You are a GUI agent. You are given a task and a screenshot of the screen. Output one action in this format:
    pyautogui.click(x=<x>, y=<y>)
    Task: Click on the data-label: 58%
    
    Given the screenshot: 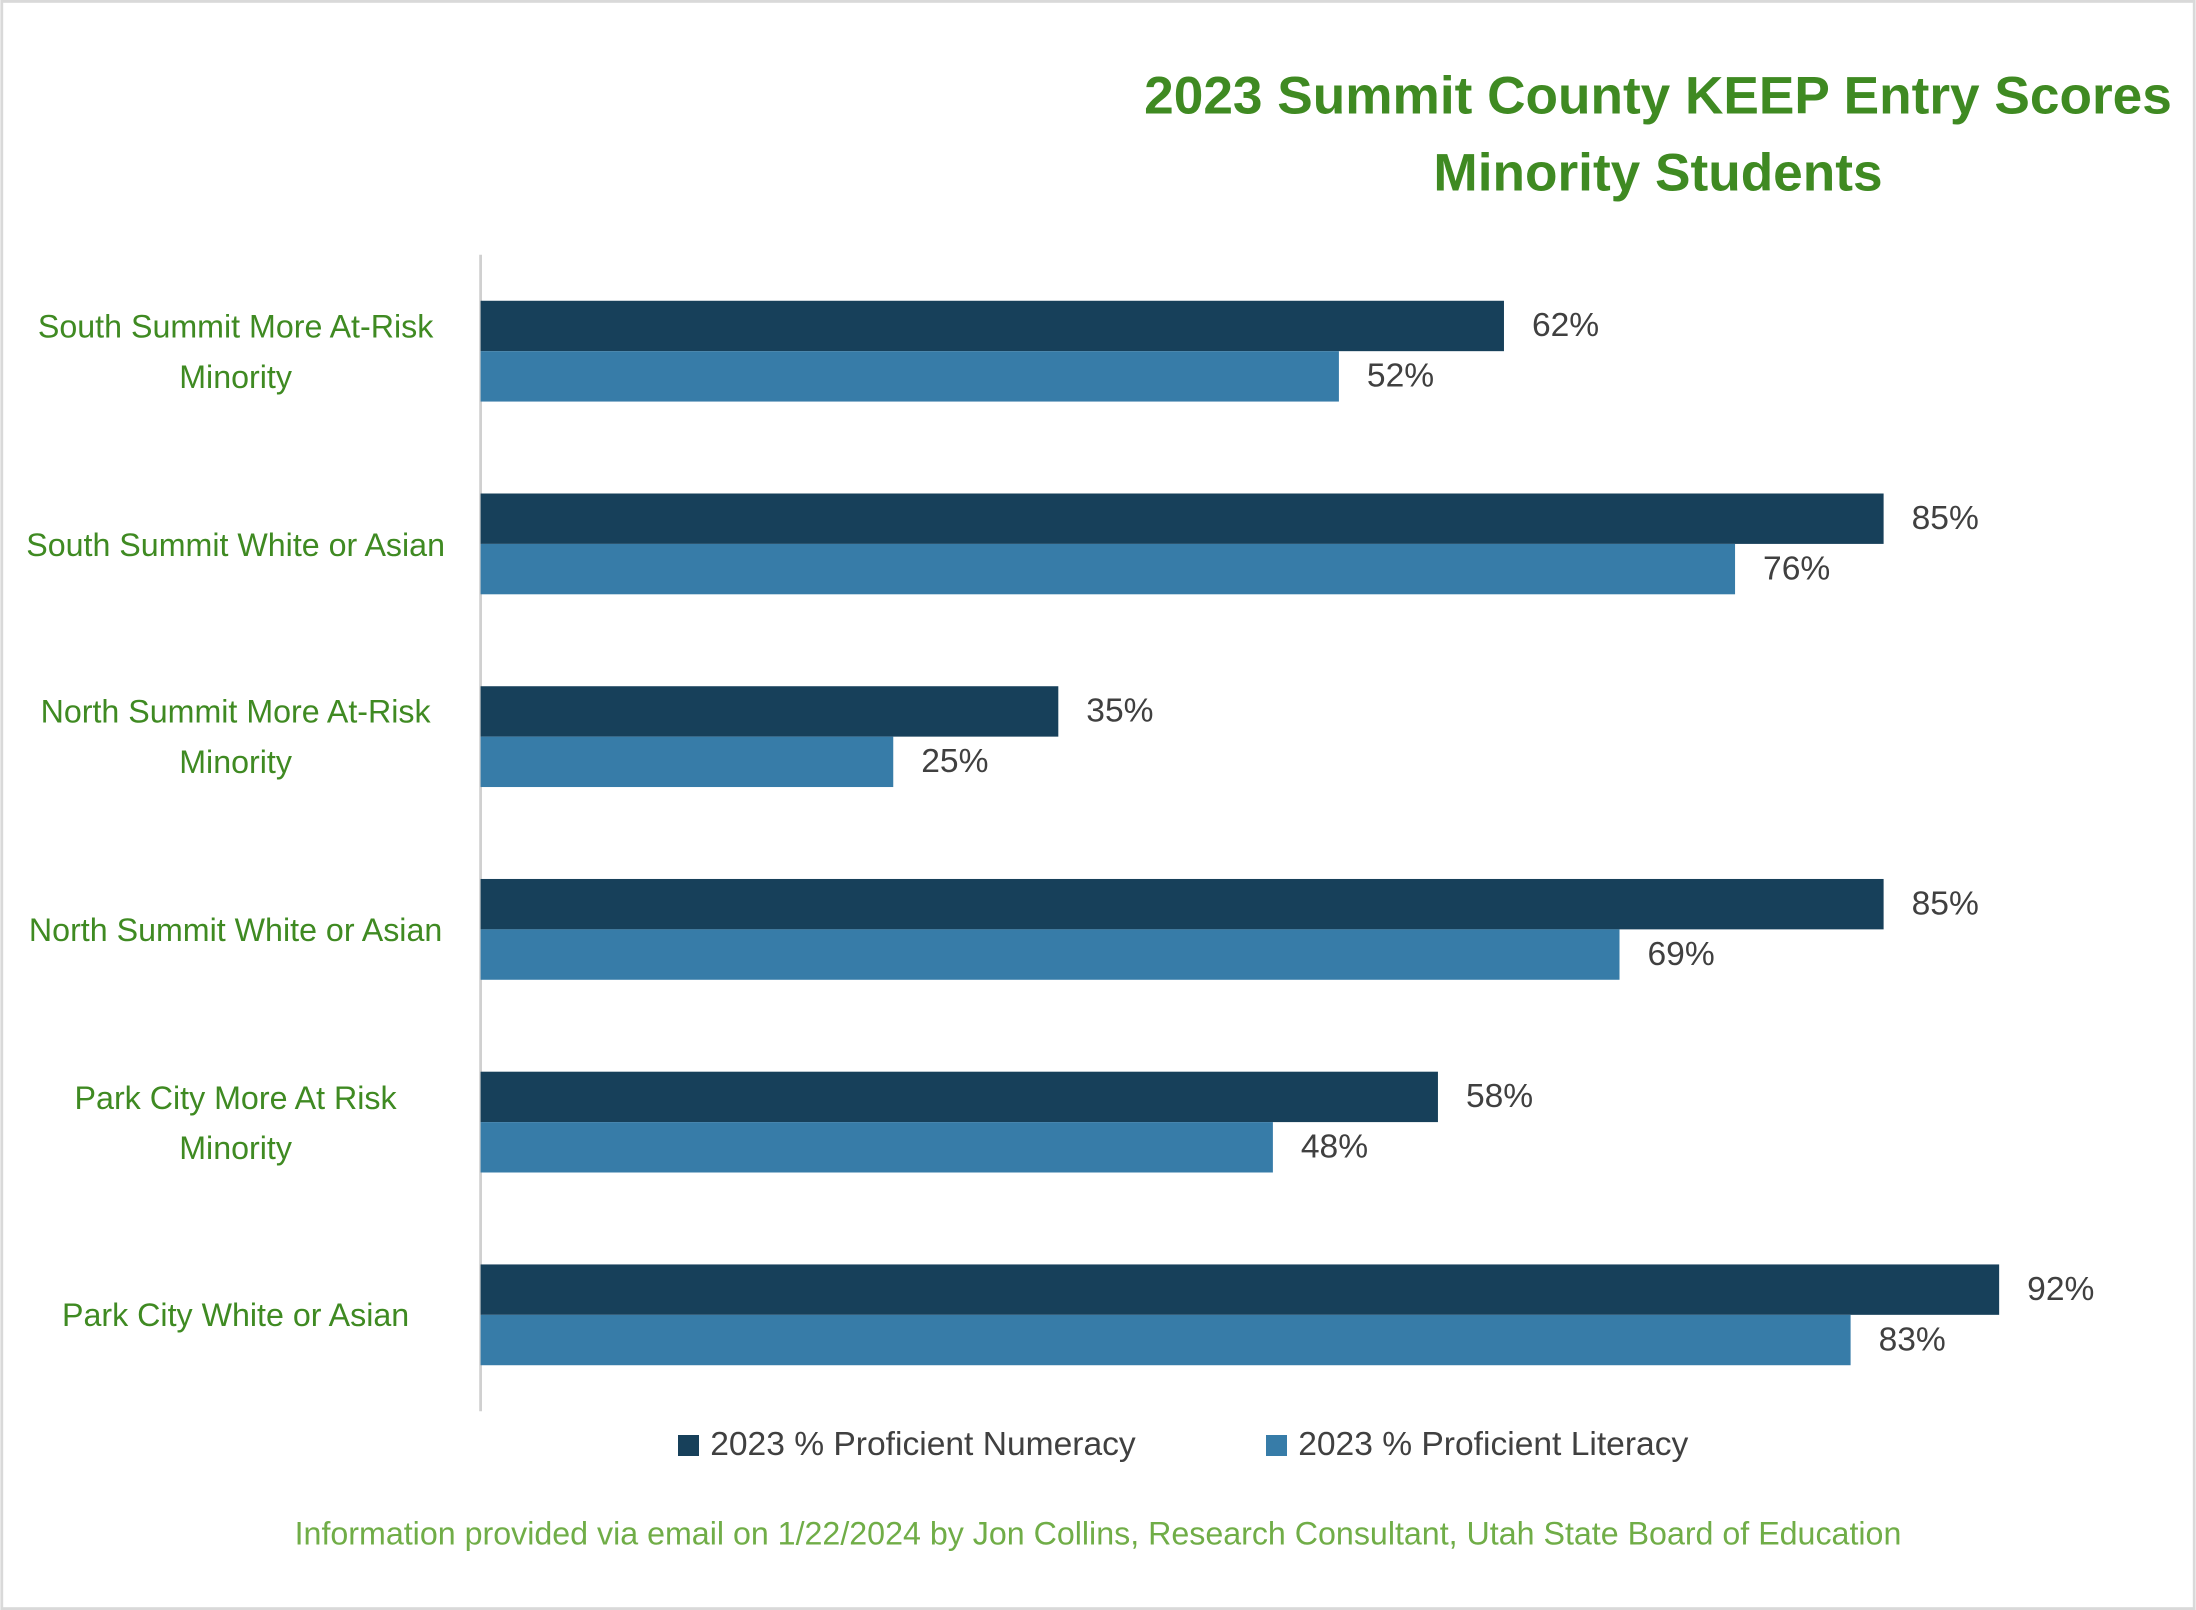 What is the action you would take?
    pyautogui.click(x=1499, y=1096)
    